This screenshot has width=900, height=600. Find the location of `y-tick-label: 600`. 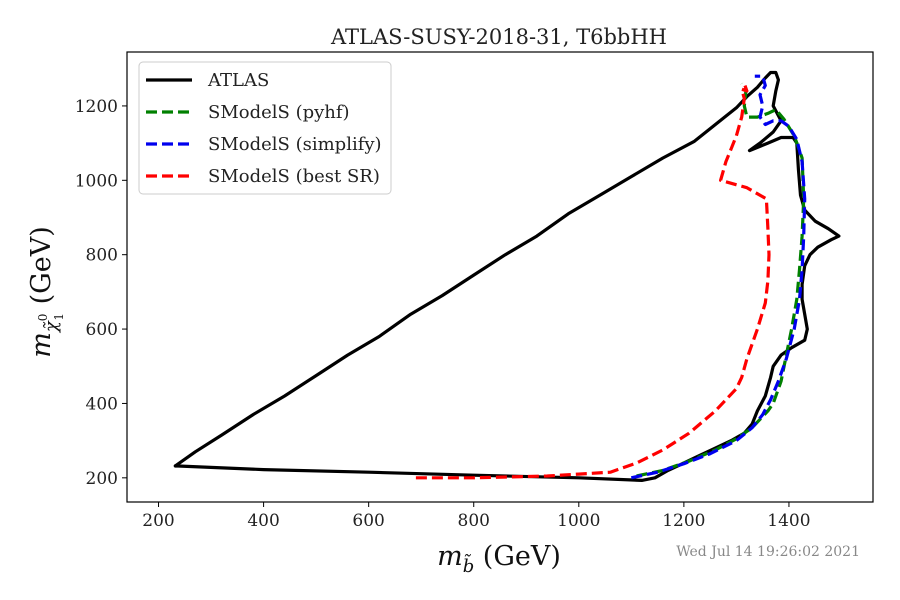

y-tick-label: 600 is located at coordinates (102, 330).